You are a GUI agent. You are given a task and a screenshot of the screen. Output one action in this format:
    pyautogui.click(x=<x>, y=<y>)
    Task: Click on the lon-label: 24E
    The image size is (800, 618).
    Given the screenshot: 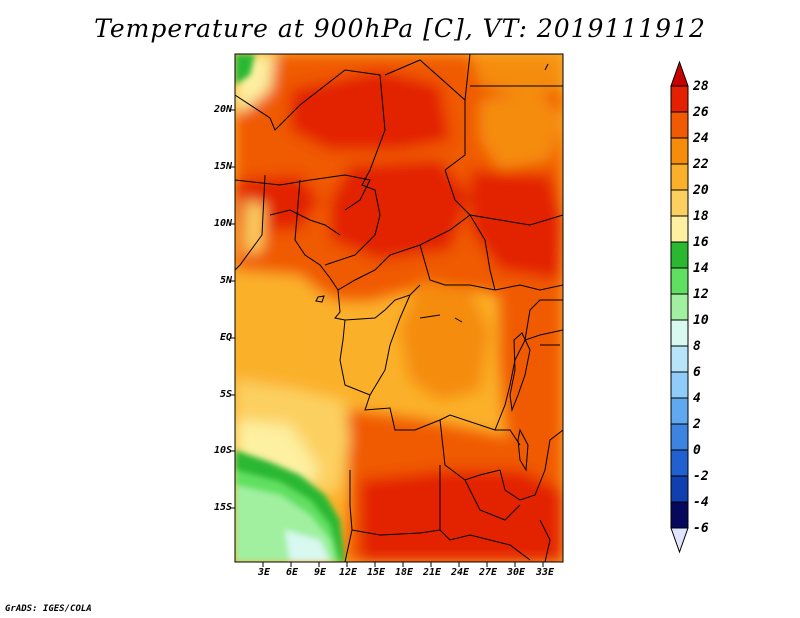 What is the action you would take?
    pyautogui.click(x=460, y=572)
    